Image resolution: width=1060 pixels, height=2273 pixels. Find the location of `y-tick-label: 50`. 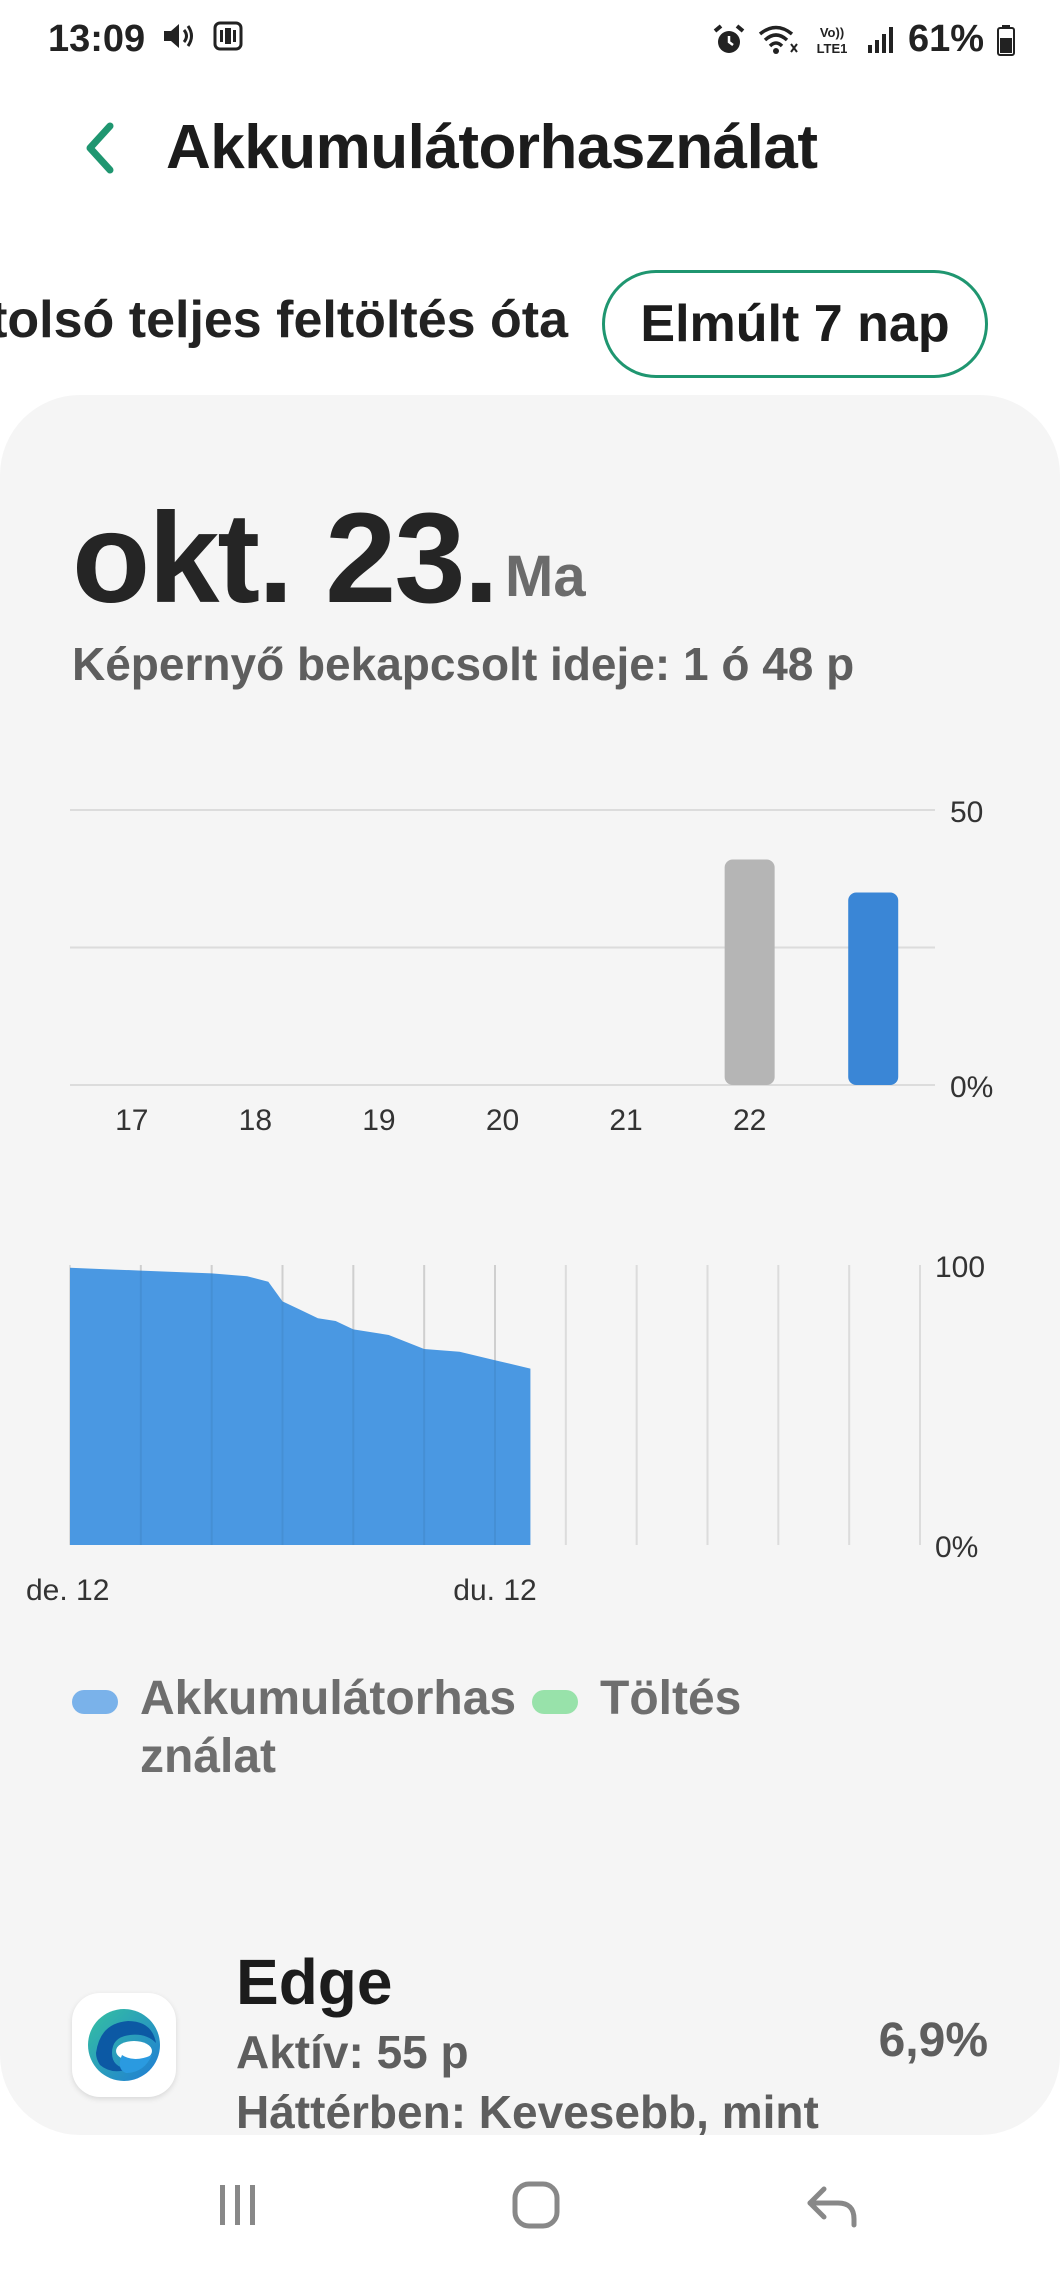

y-tick-label: 50 is located at coordinates (966, 812).